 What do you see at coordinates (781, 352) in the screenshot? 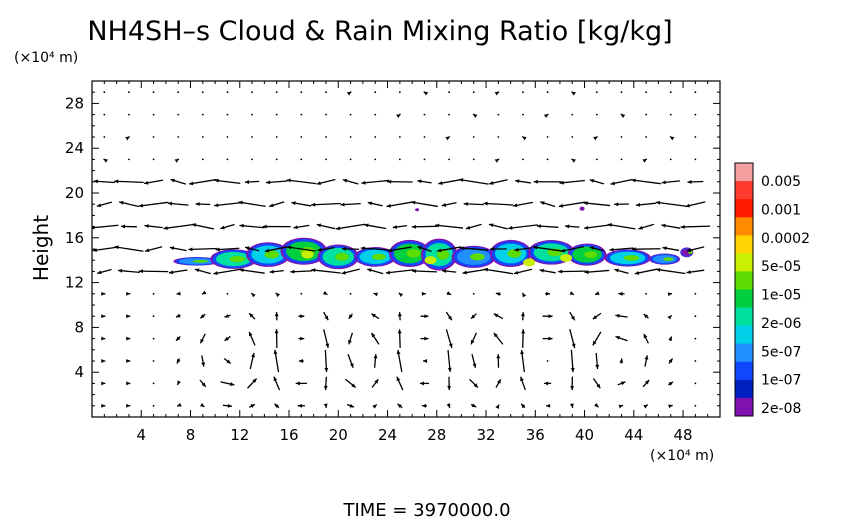
I see `colorbar-label: 5e-07` at bounding box center [781, 352].